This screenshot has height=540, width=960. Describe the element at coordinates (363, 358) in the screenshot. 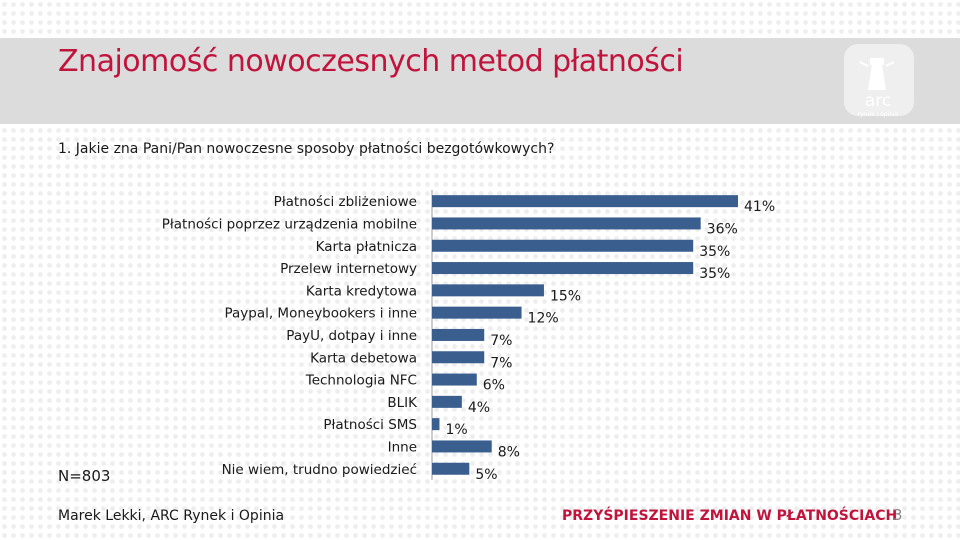

I see `category-label: Karta debetowa` at that location.